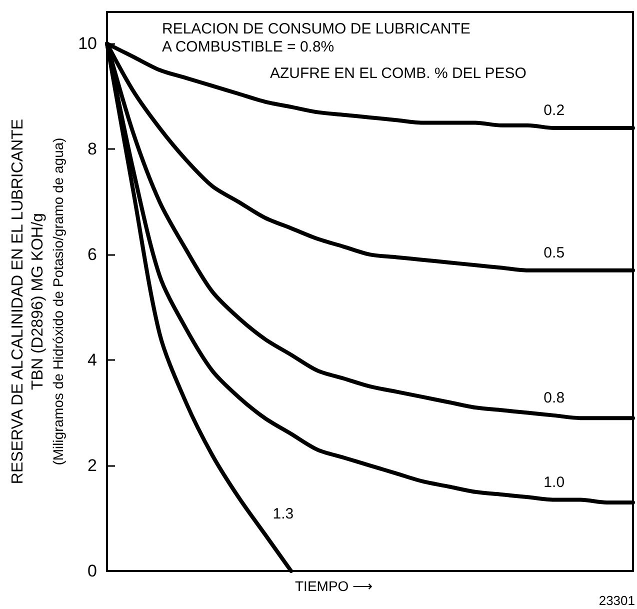  Describe the element at coordinates (283, 514) in the screenshot. I see `series-label: 1.3` at that location.